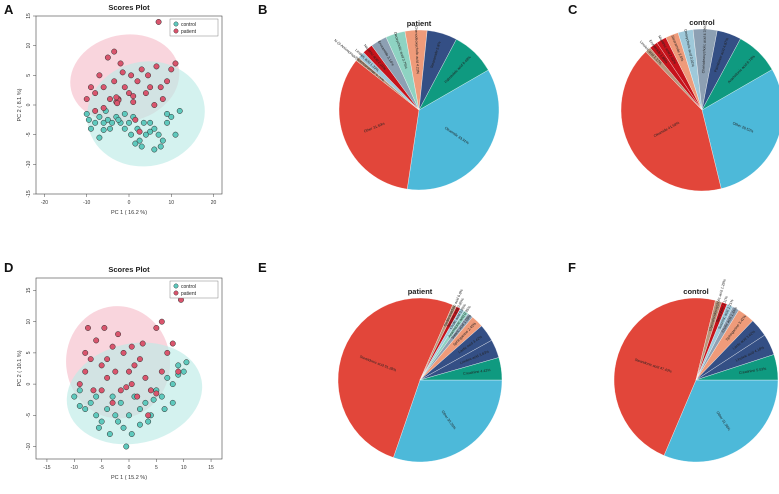 The height and width of the screenshot is (494, 779). I want to click on panel-letter-e: E, so click(262, 267).